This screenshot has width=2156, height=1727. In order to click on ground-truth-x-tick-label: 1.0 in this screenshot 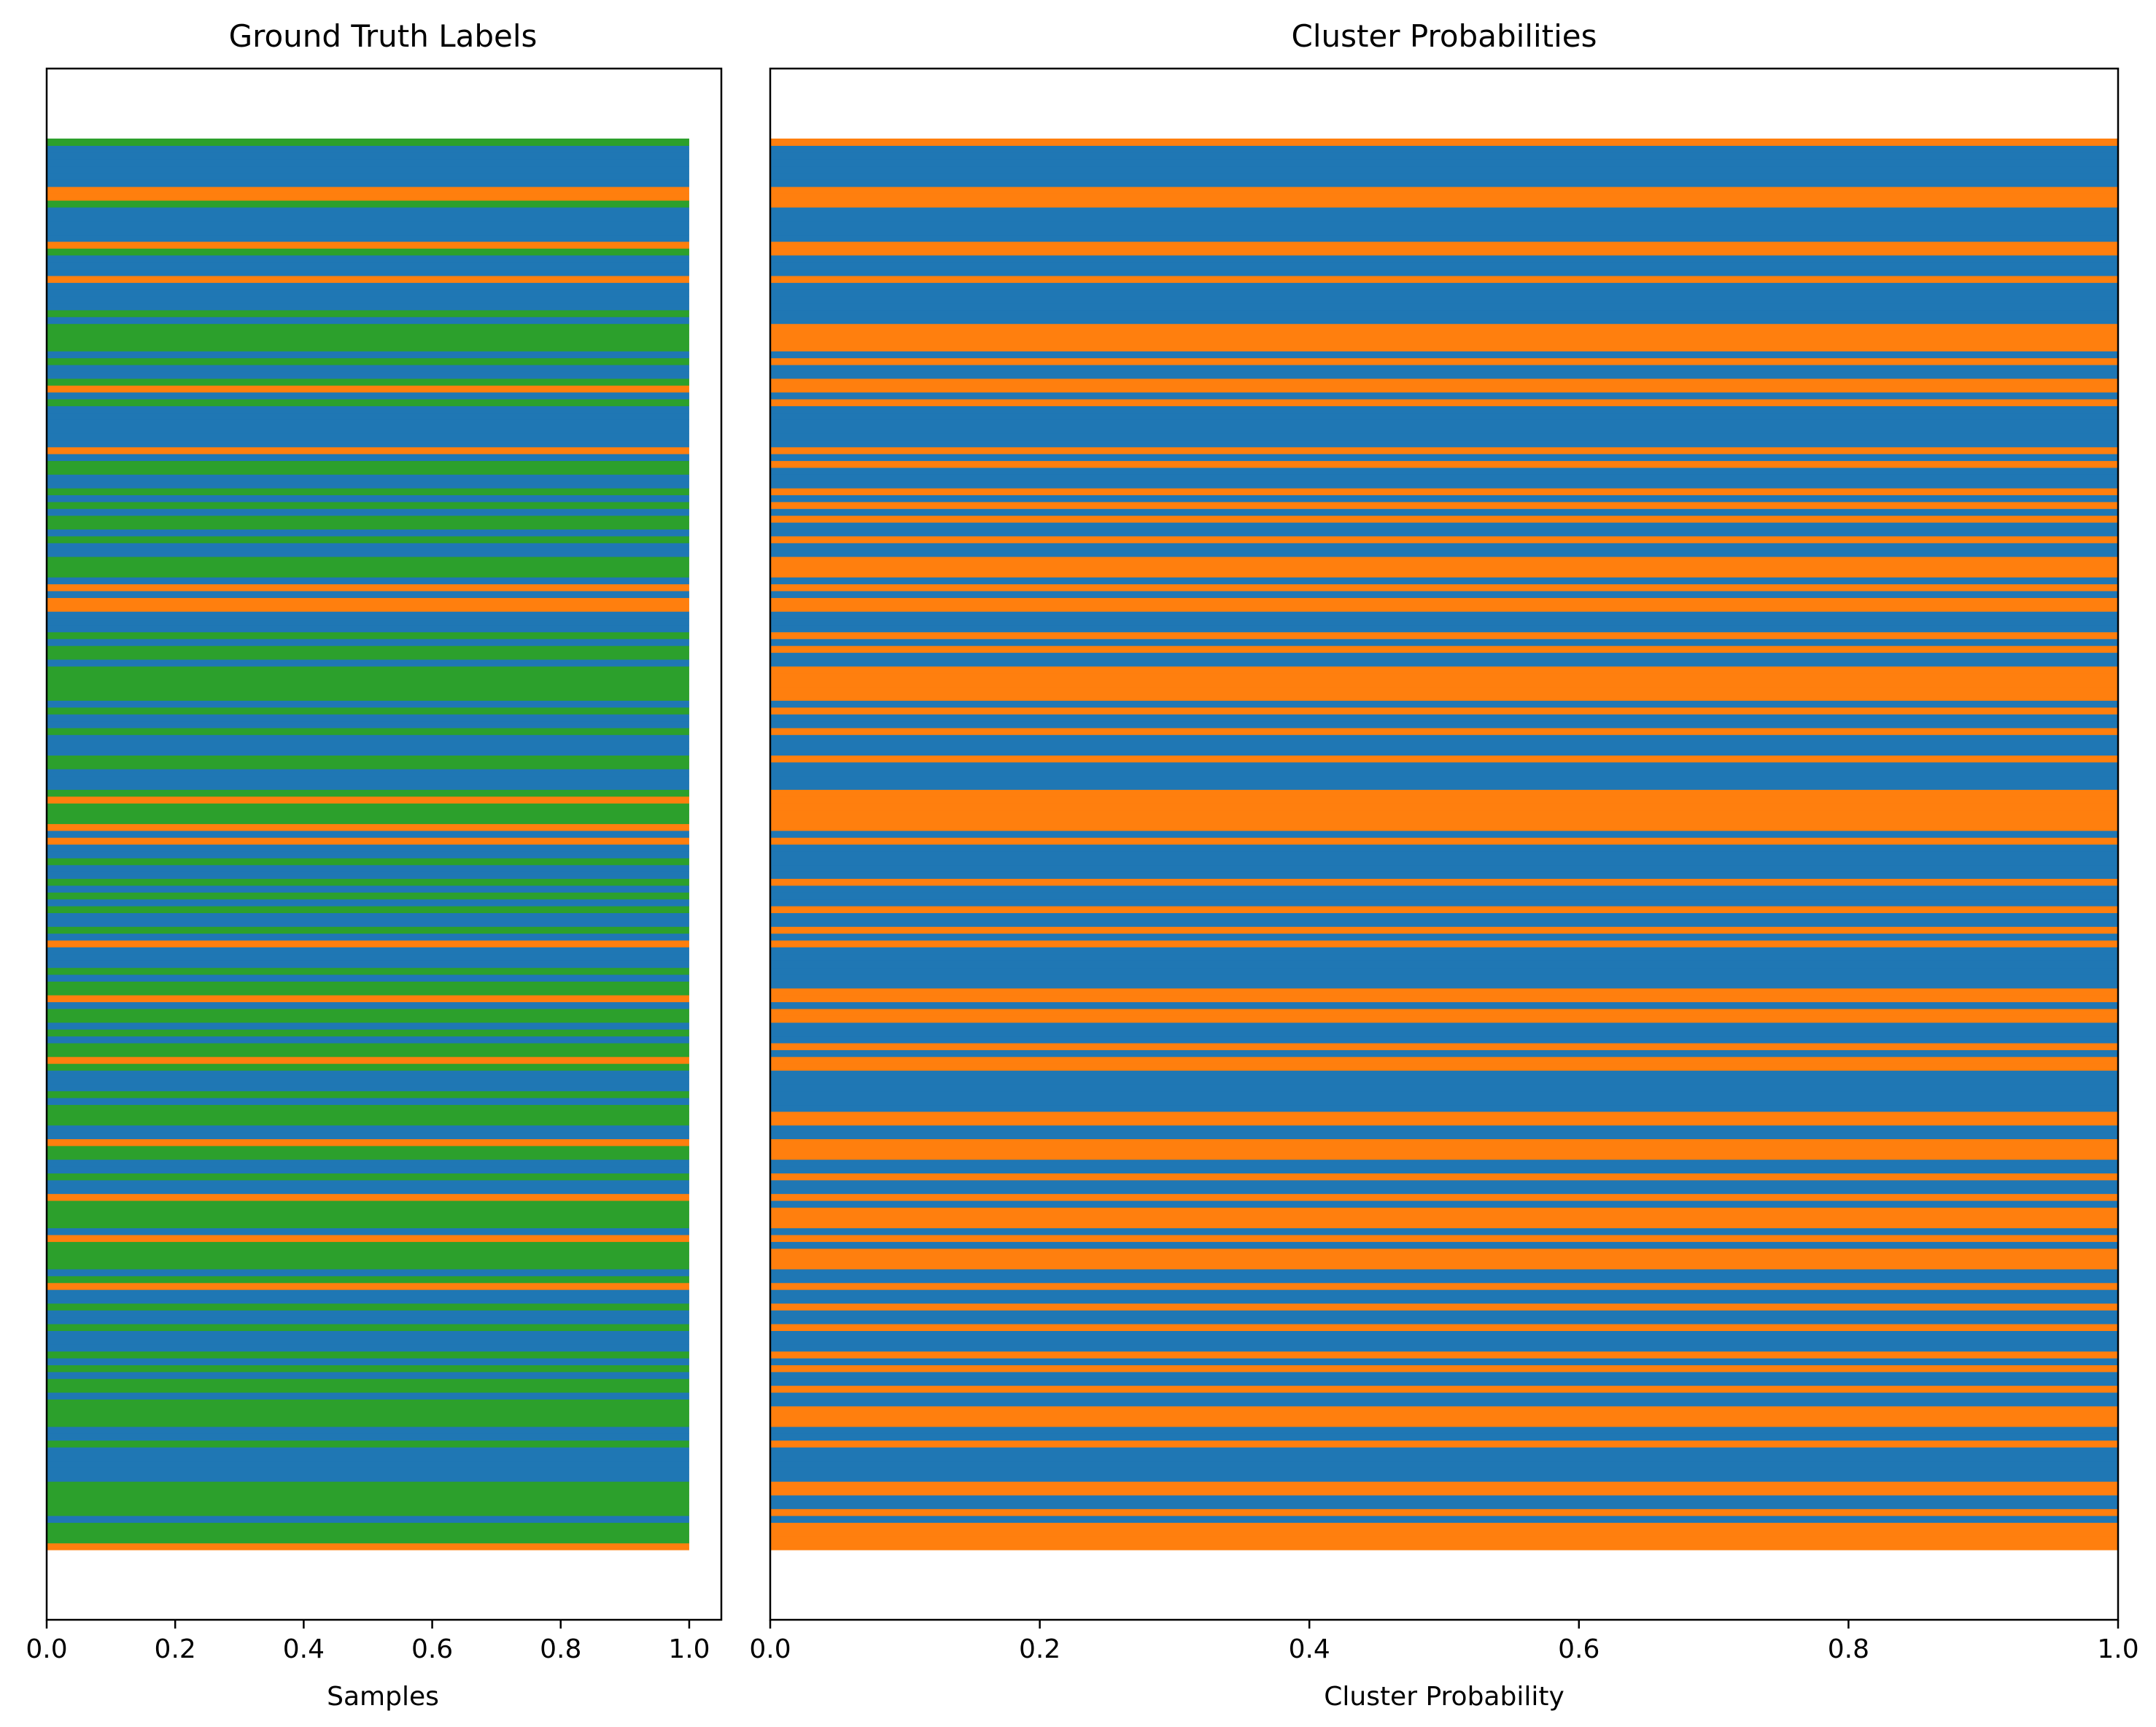, I will do `click(689, 1649)`.